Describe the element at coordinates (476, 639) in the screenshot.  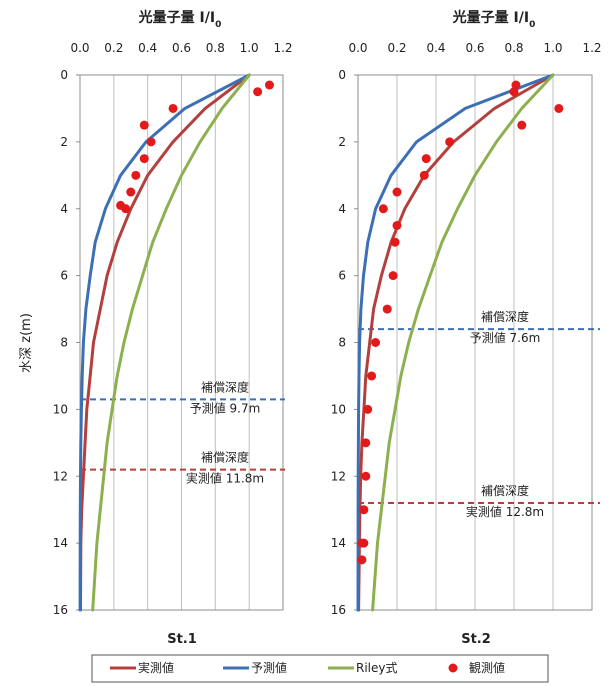
I see `panel-label: St.2` at that location.